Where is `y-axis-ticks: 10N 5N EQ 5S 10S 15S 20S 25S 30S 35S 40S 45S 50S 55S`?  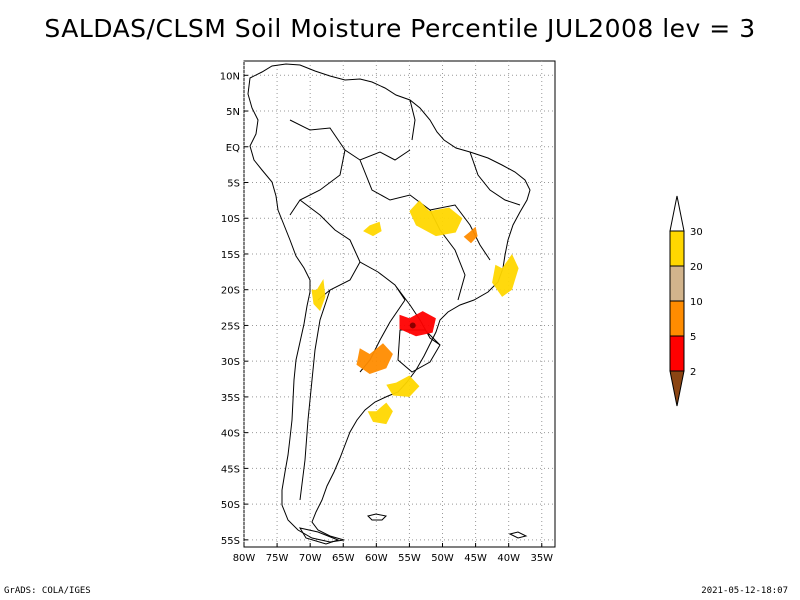 y-axis-ticks: 10N 5N EQ 5S 10S 15S 20S 25S 30S 35S 40S 45S 50S 55S is located at coordinates (234, 309).